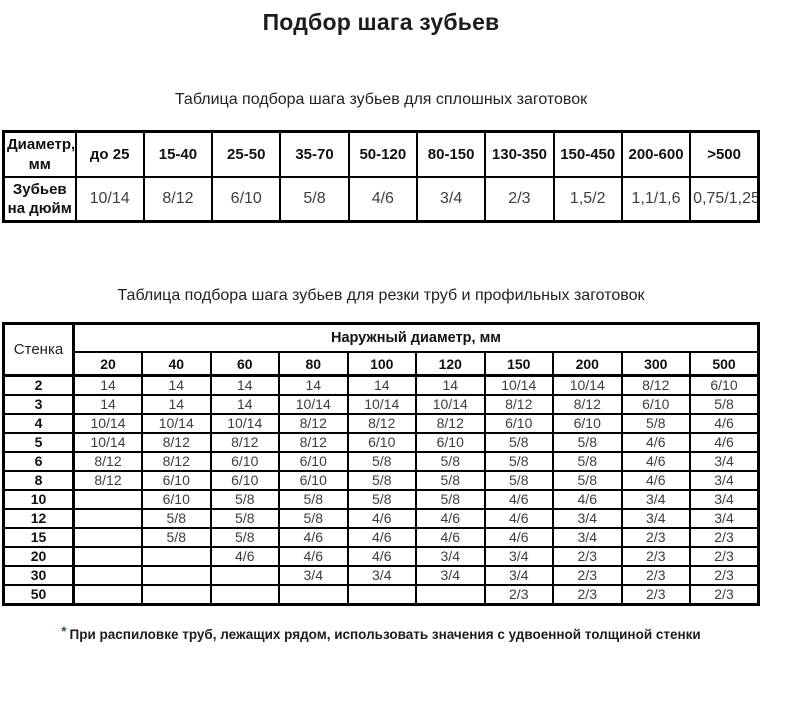 The width and height of the screenshot is (801, 703). Describe the element at coordinates (38, 423) in the screenshot. I see `wall-thickness-cell: 4` at that location.